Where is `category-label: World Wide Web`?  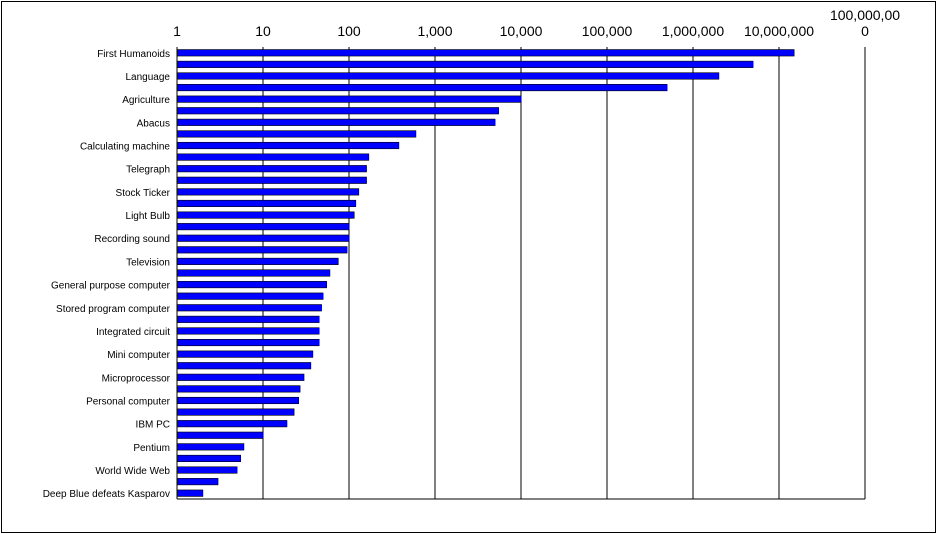
category-label: World Wide Web is located at coordinates (132, 471).